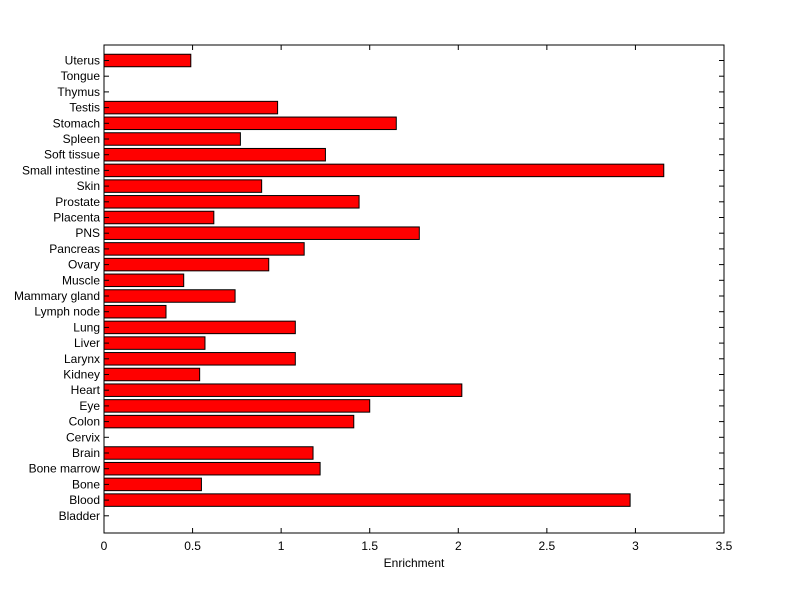  What do you see at coordinates (86, 327) in the screenshot?
I see `y-tick-label: Lung` at bounding box center [86, 327].